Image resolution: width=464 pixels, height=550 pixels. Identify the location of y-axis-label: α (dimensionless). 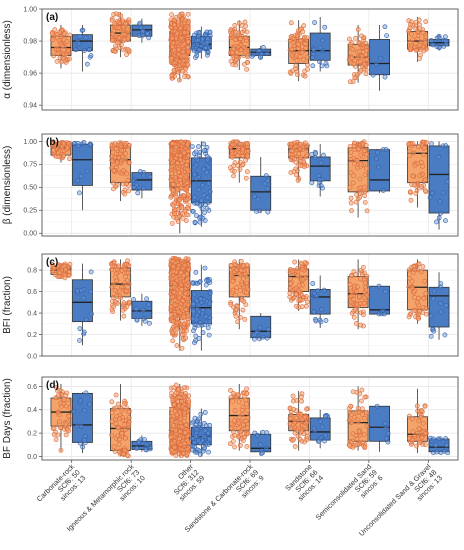
(7, 59).